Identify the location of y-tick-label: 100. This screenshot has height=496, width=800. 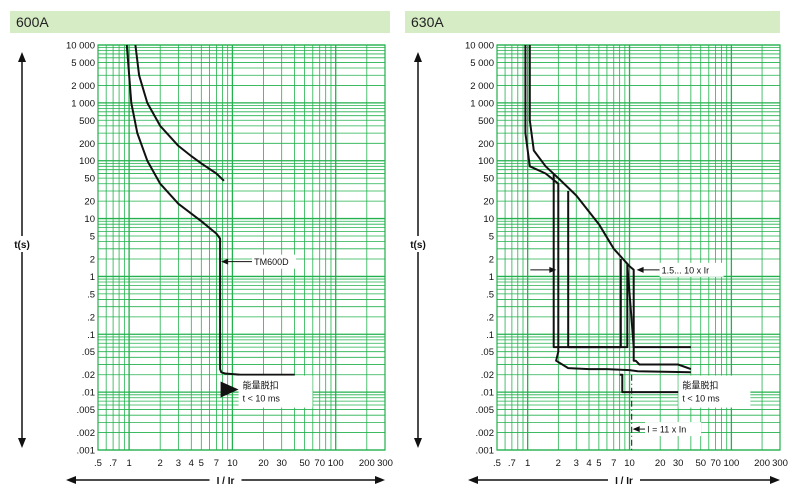
(486, 161).